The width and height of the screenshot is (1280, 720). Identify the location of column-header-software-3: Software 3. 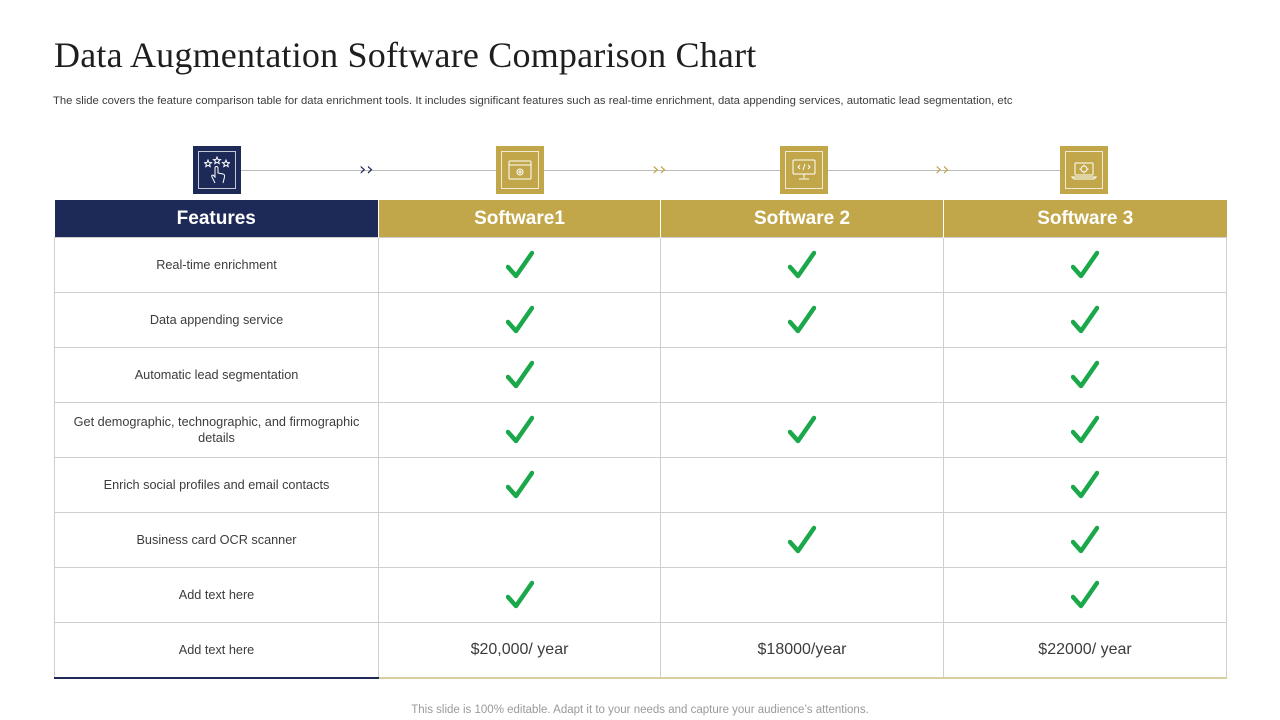
(1085, 219).